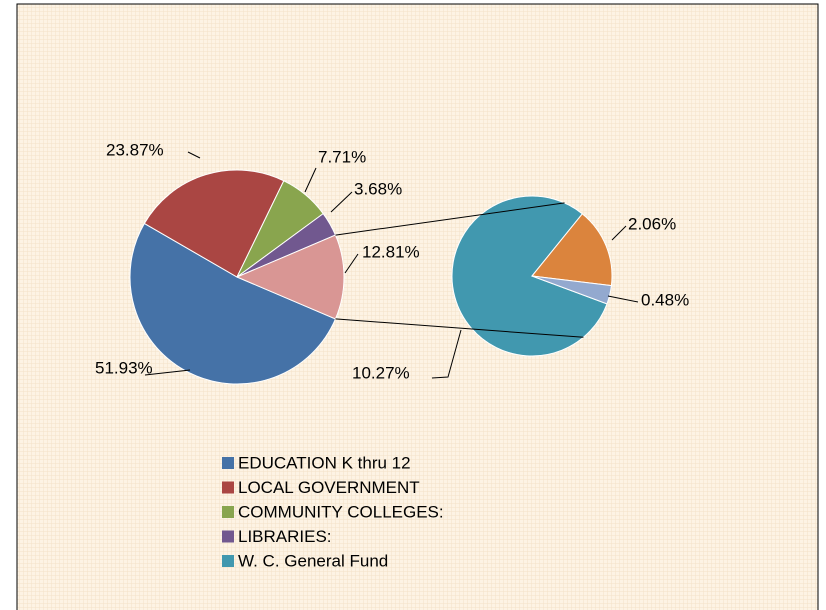  Describe the element at coordinates (124, 367) in the screenshot. I see `data-label: 51.93%` at that location.